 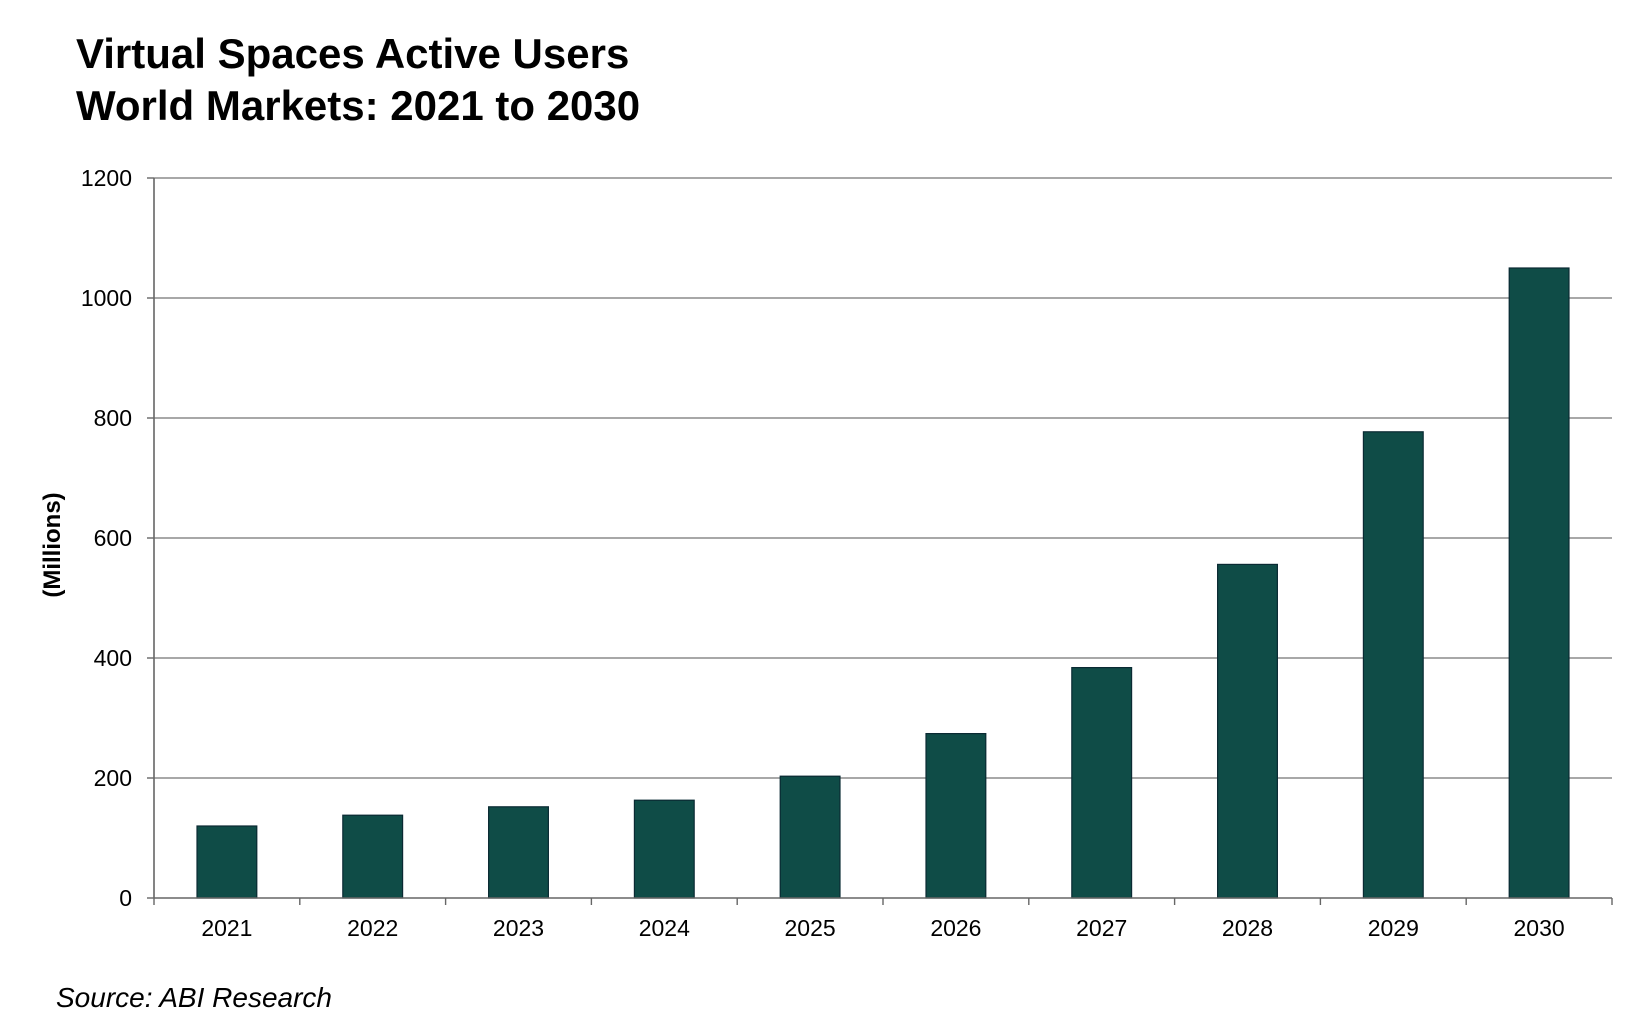 I want to click on y-tick-labels: 0 200 400 600 800 1000 1200, so click(x=106, y=538).